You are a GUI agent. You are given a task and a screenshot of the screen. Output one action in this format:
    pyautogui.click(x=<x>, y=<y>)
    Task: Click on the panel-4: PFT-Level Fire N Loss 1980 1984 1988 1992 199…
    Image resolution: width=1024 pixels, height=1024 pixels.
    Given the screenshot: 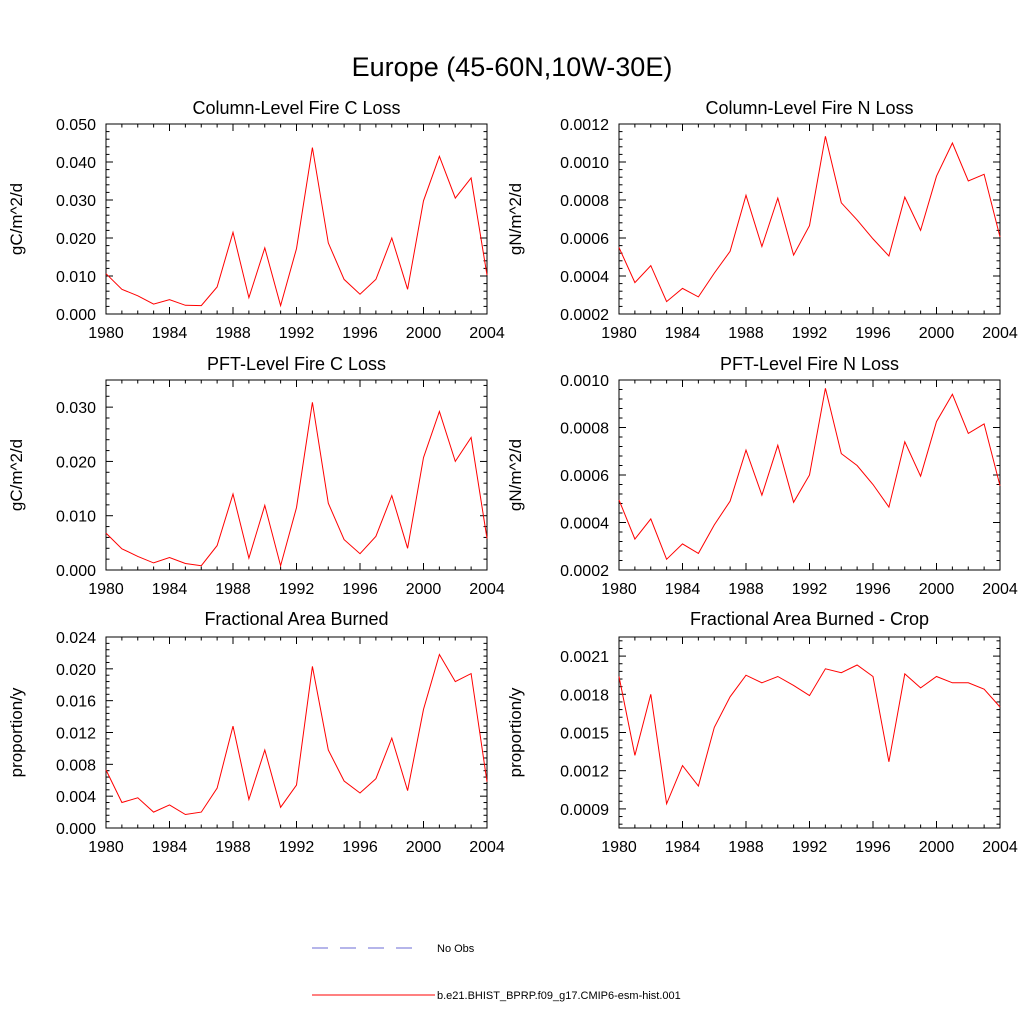 What is the action you would take?
    pyautogui.click(x=762, y=476)
    